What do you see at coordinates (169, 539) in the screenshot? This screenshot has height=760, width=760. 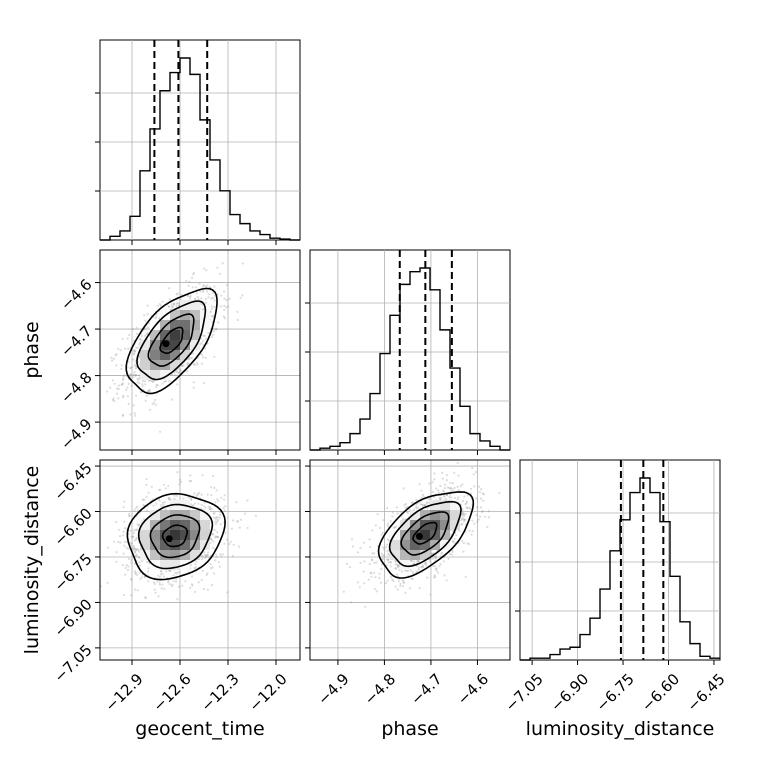 I see `peak-marker` at bounding box center [169, 539].